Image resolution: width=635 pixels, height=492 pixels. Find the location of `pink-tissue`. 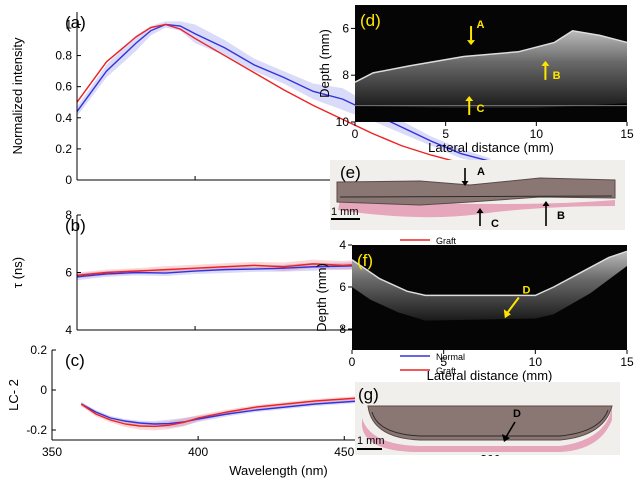

pink-tissue is located at coordinates (487, 430).